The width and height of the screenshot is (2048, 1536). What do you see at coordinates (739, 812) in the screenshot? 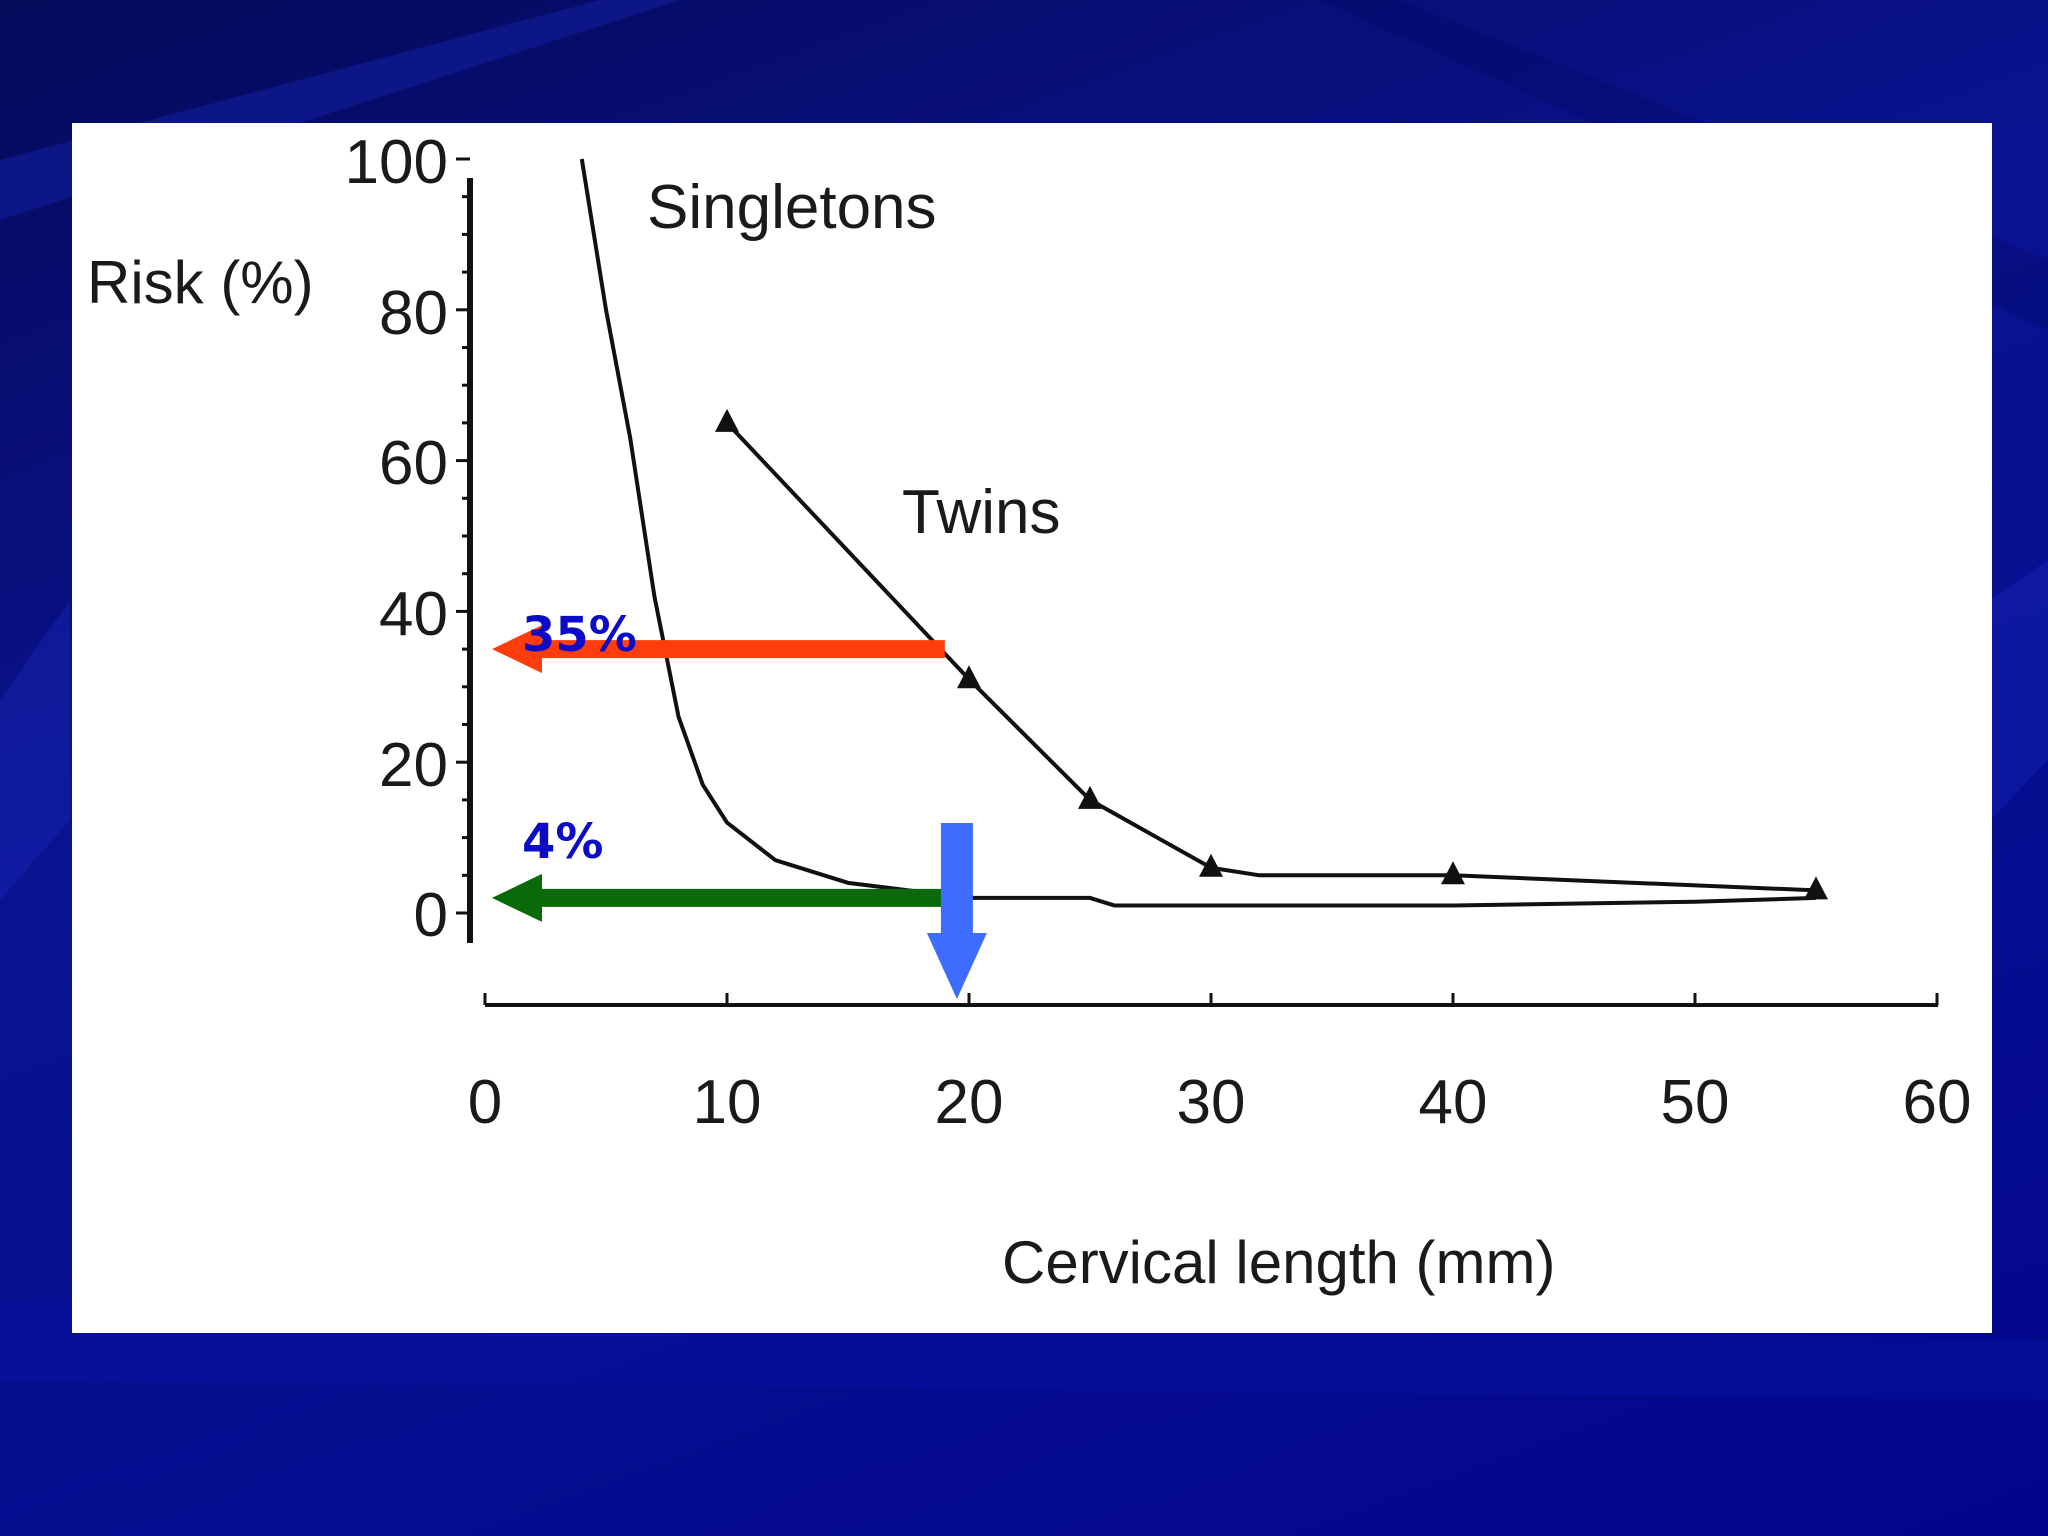
I see `annotation-layer` at bounding box center [739, 812].